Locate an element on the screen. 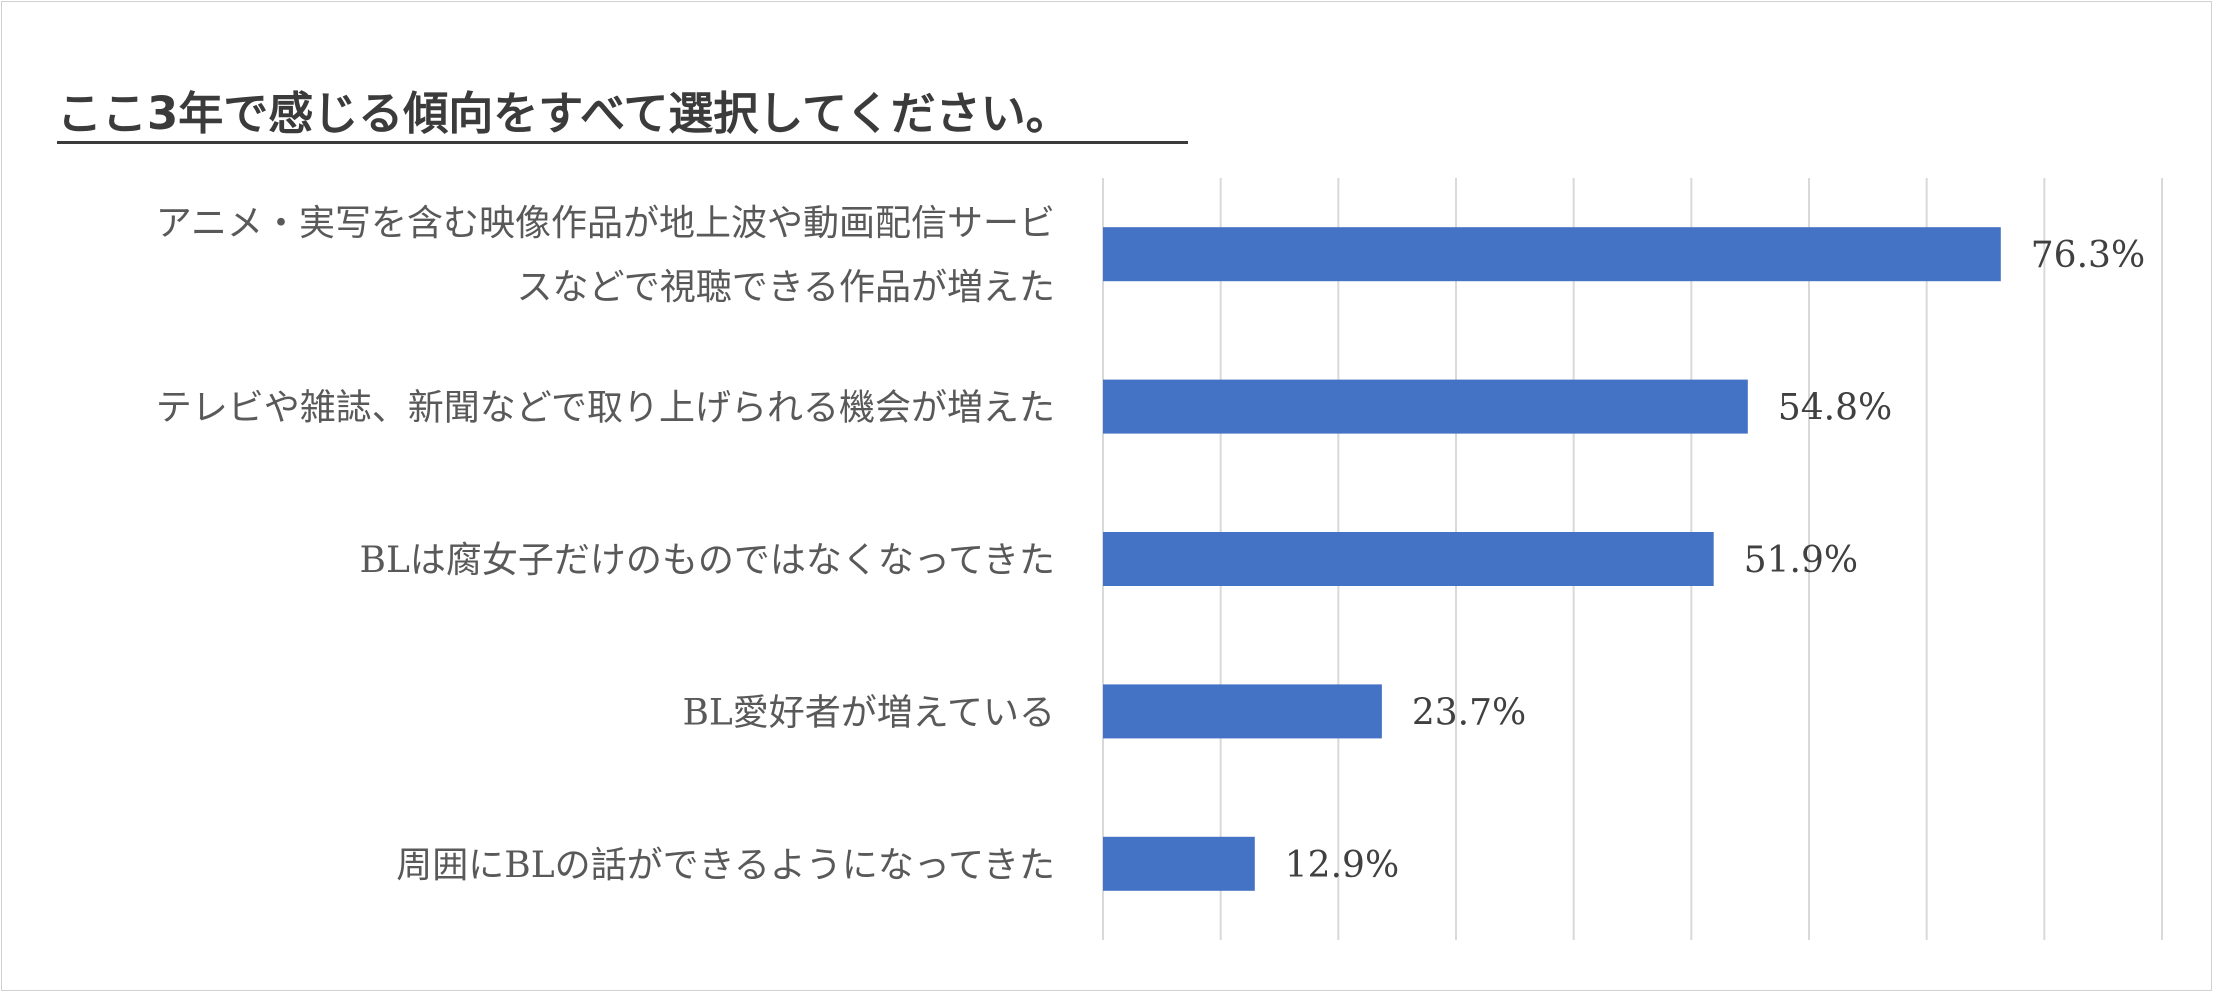 The image size is (2213, 992). category-label-line: アニメ・実写を含む映像作品が地上波や動画配信サービ is located at coordinates (605, 223).